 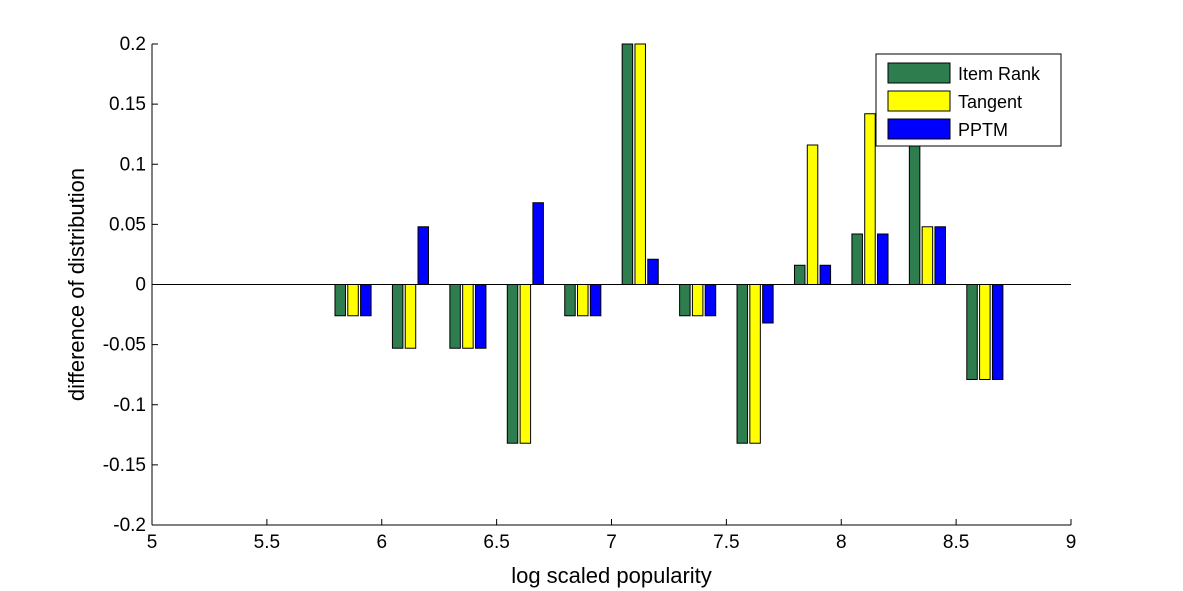 What do you see at coordinates (129, 405) in the screenshot?
I see `y-tick-label: -0.1` at bounding box center [129, 405].